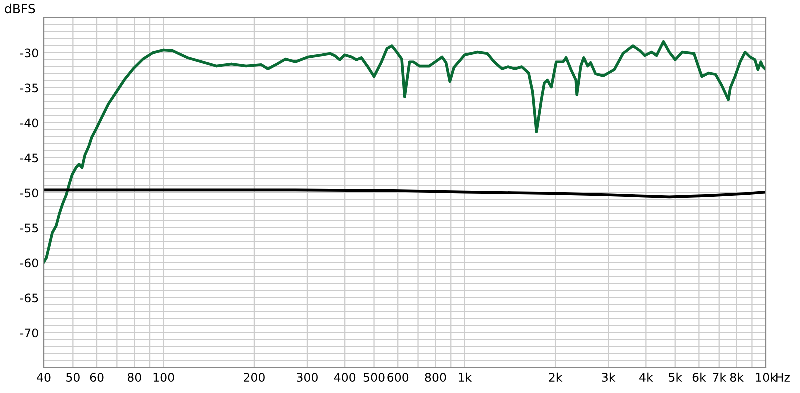  I want to click on y-tick-label: -55, so click(29, 228).